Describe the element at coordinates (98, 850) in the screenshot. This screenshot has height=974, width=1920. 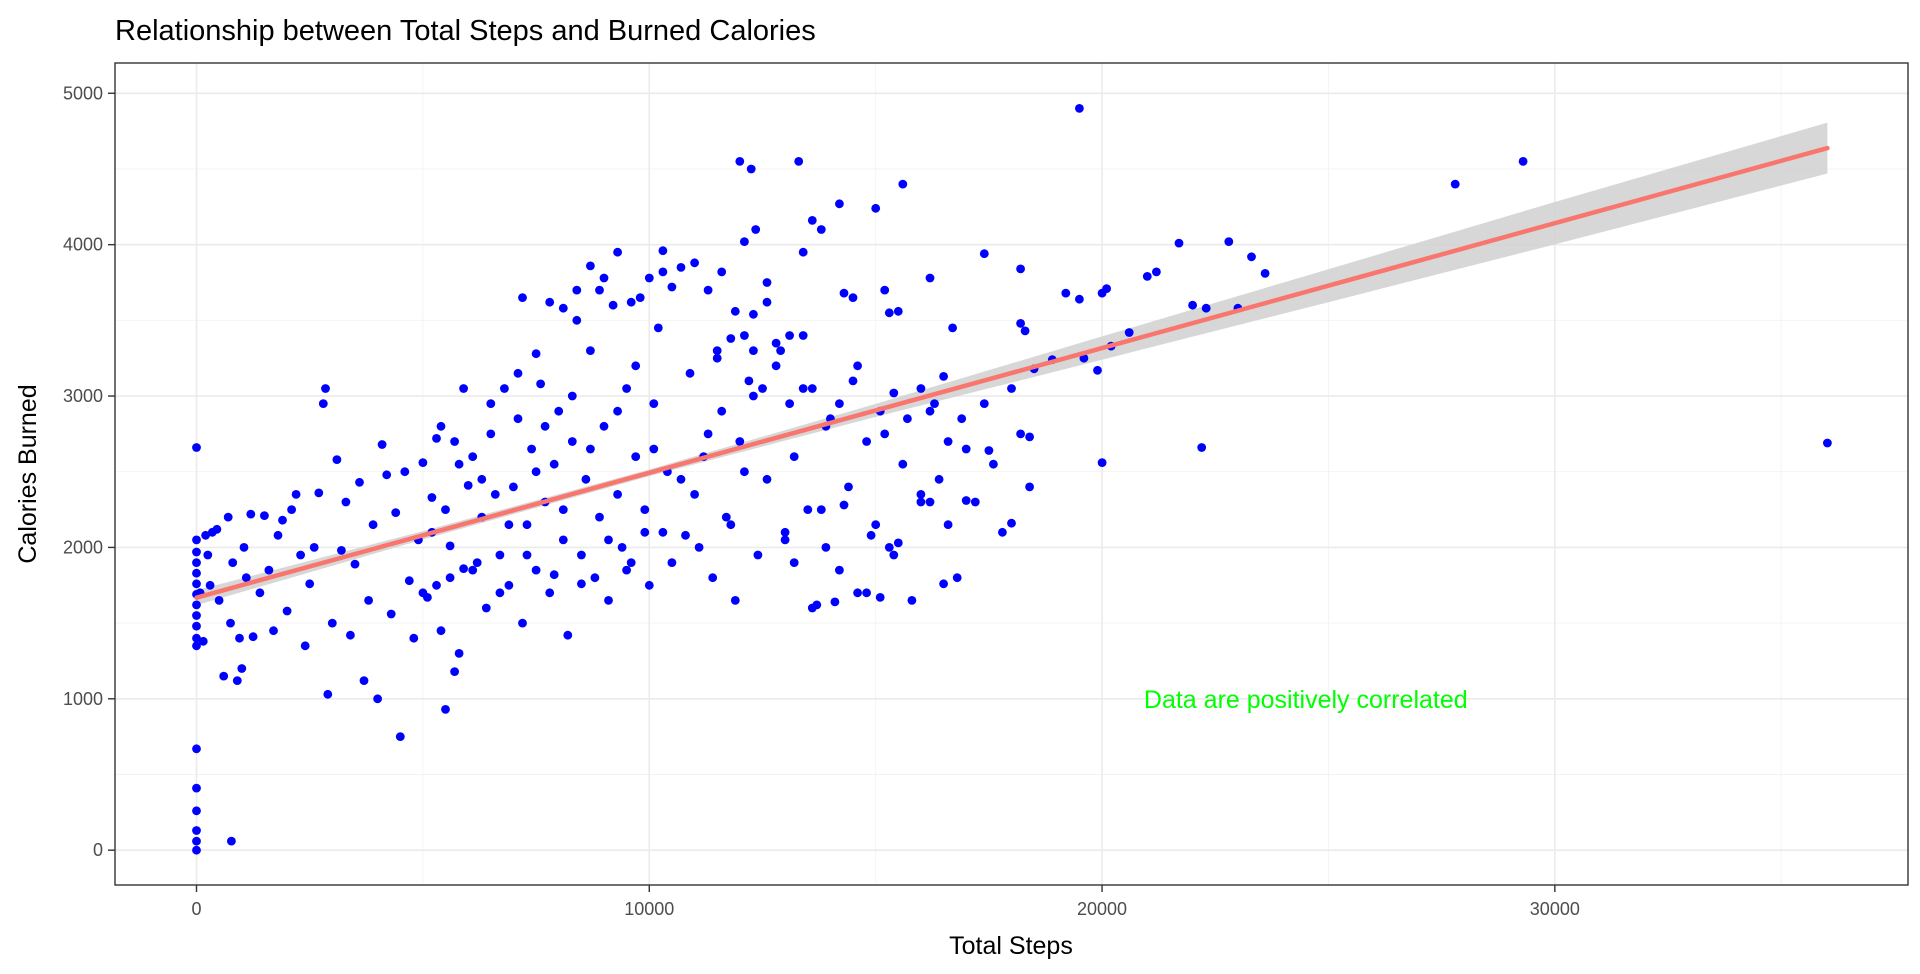
I see `y-tick-label: 0` at that location.